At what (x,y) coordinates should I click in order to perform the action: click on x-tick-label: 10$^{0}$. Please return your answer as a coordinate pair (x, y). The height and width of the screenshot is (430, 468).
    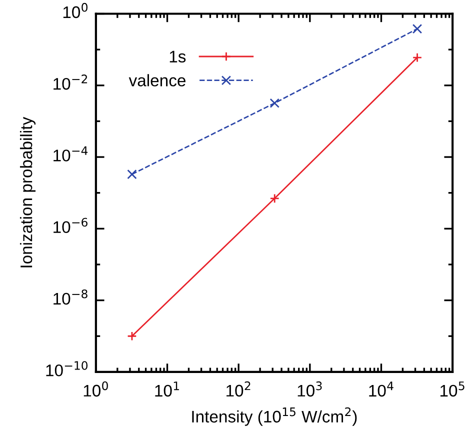
    Looking at the image, I should click on (96, 389).